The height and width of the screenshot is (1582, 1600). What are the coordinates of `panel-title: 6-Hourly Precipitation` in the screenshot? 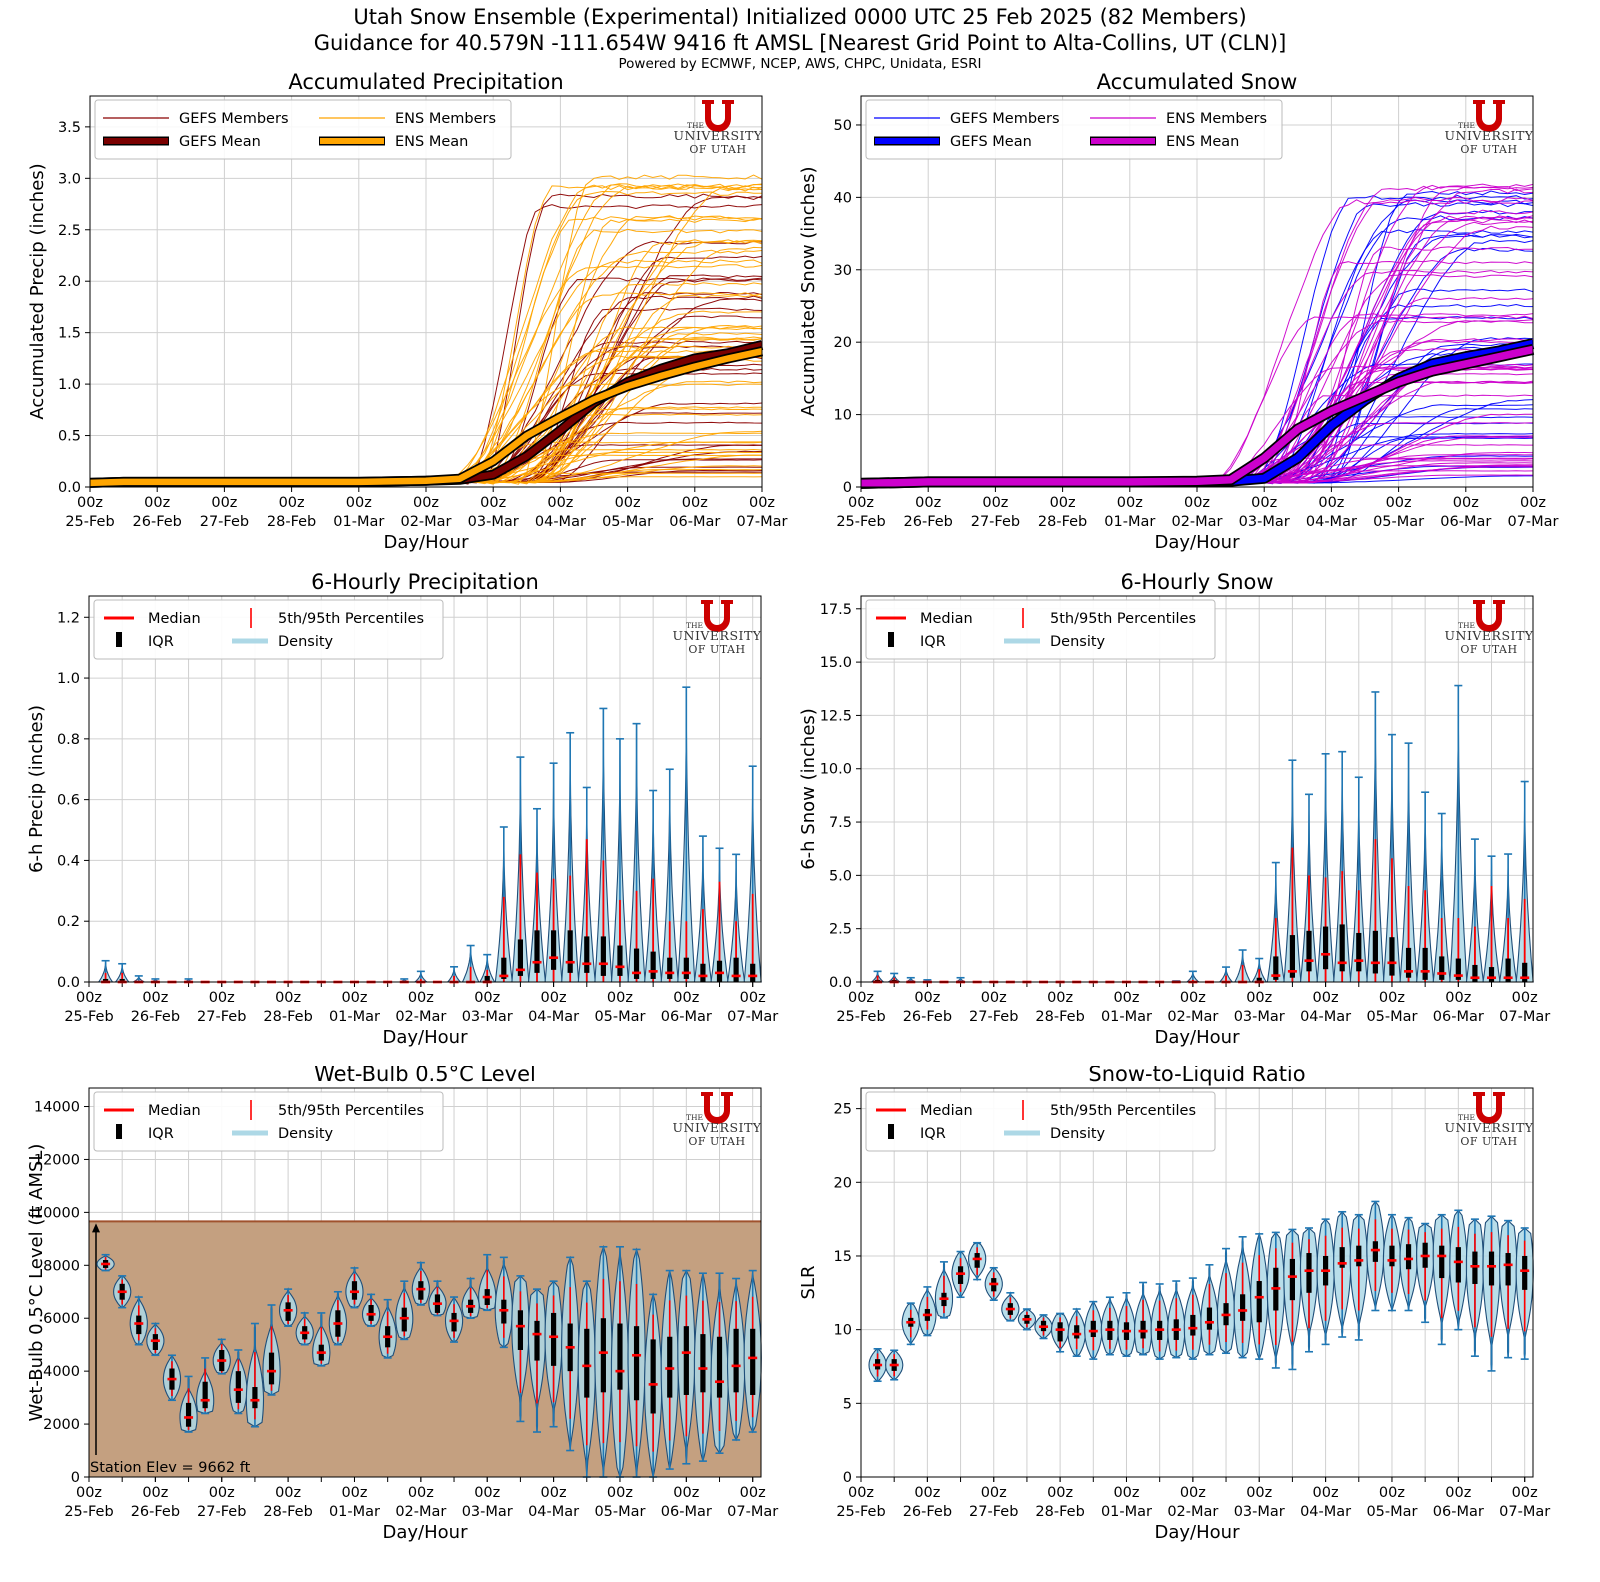 It's located at (425, 582).